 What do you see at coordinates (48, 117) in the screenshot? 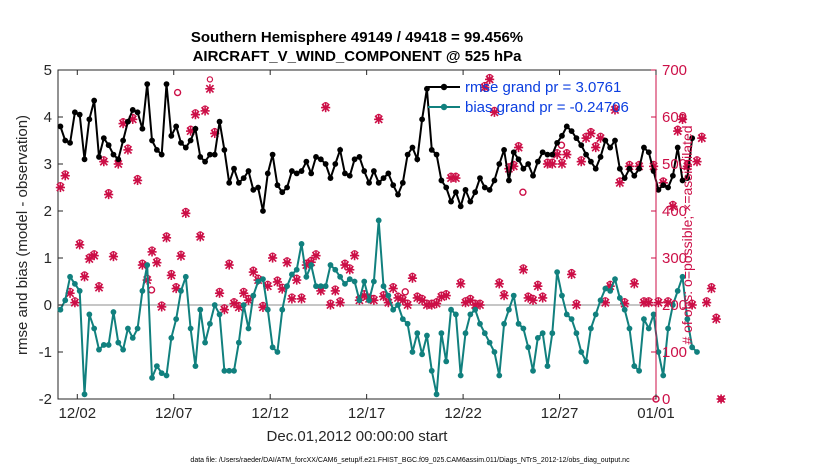
I see `y-tick-label-left: 4` at bounding box center [48, 117].